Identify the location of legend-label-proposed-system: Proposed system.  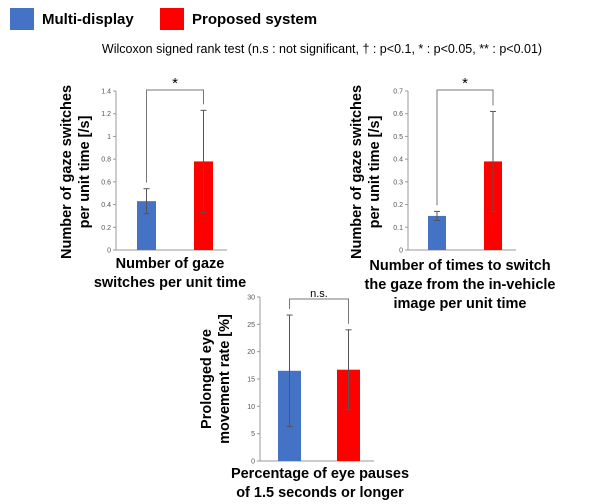
(255, 19).